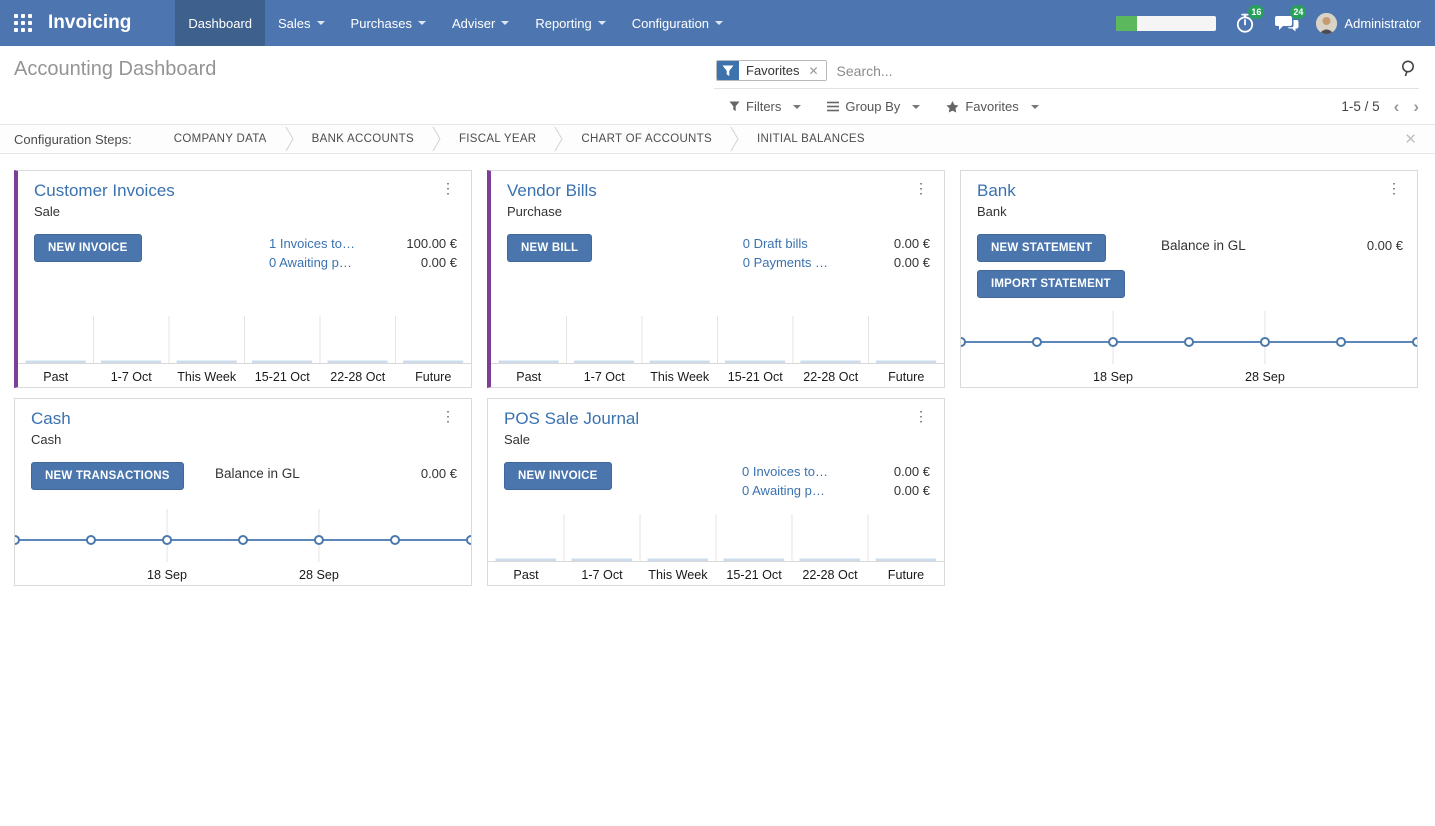 Image resolution: width=1435 pixels, height=826 pixels. I want to click on favorites-button-label: Favorites, so click(992, 106).